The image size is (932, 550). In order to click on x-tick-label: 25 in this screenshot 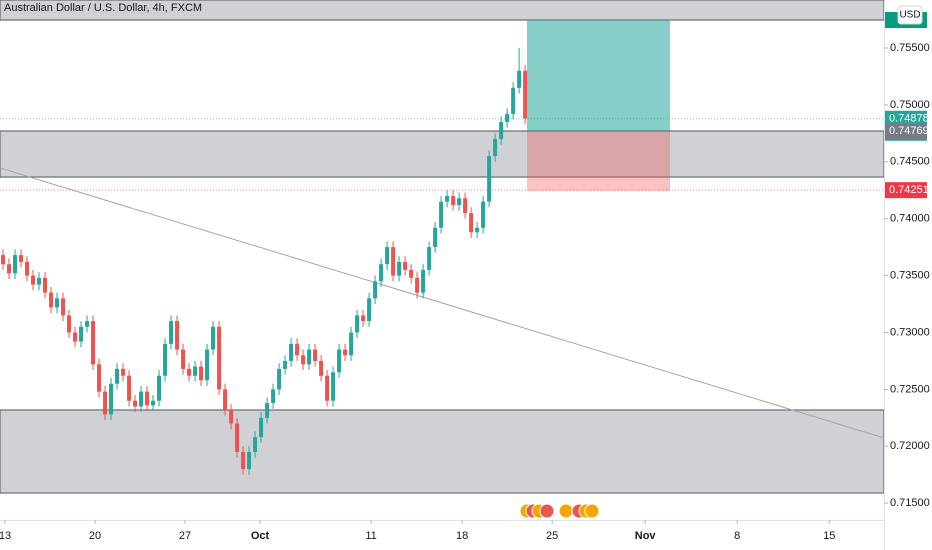, I will do `click(552, 536)`.